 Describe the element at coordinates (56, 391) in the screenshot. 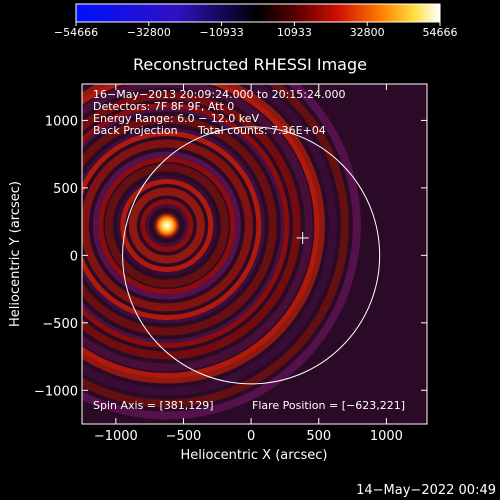

I see `y-tick-label: −1000` at that location.